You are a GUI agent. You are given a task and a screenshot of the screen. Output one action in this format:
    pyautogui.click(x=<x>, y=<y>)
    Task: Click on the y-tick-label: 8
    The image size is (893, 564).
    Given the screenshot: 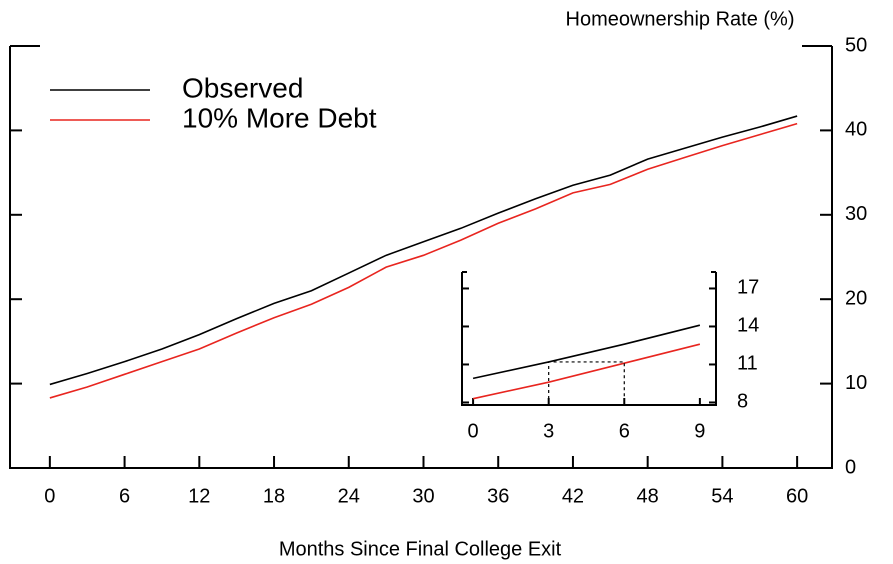 What is the action you would take?
    pyautogui.click(x=742, y=402)
    